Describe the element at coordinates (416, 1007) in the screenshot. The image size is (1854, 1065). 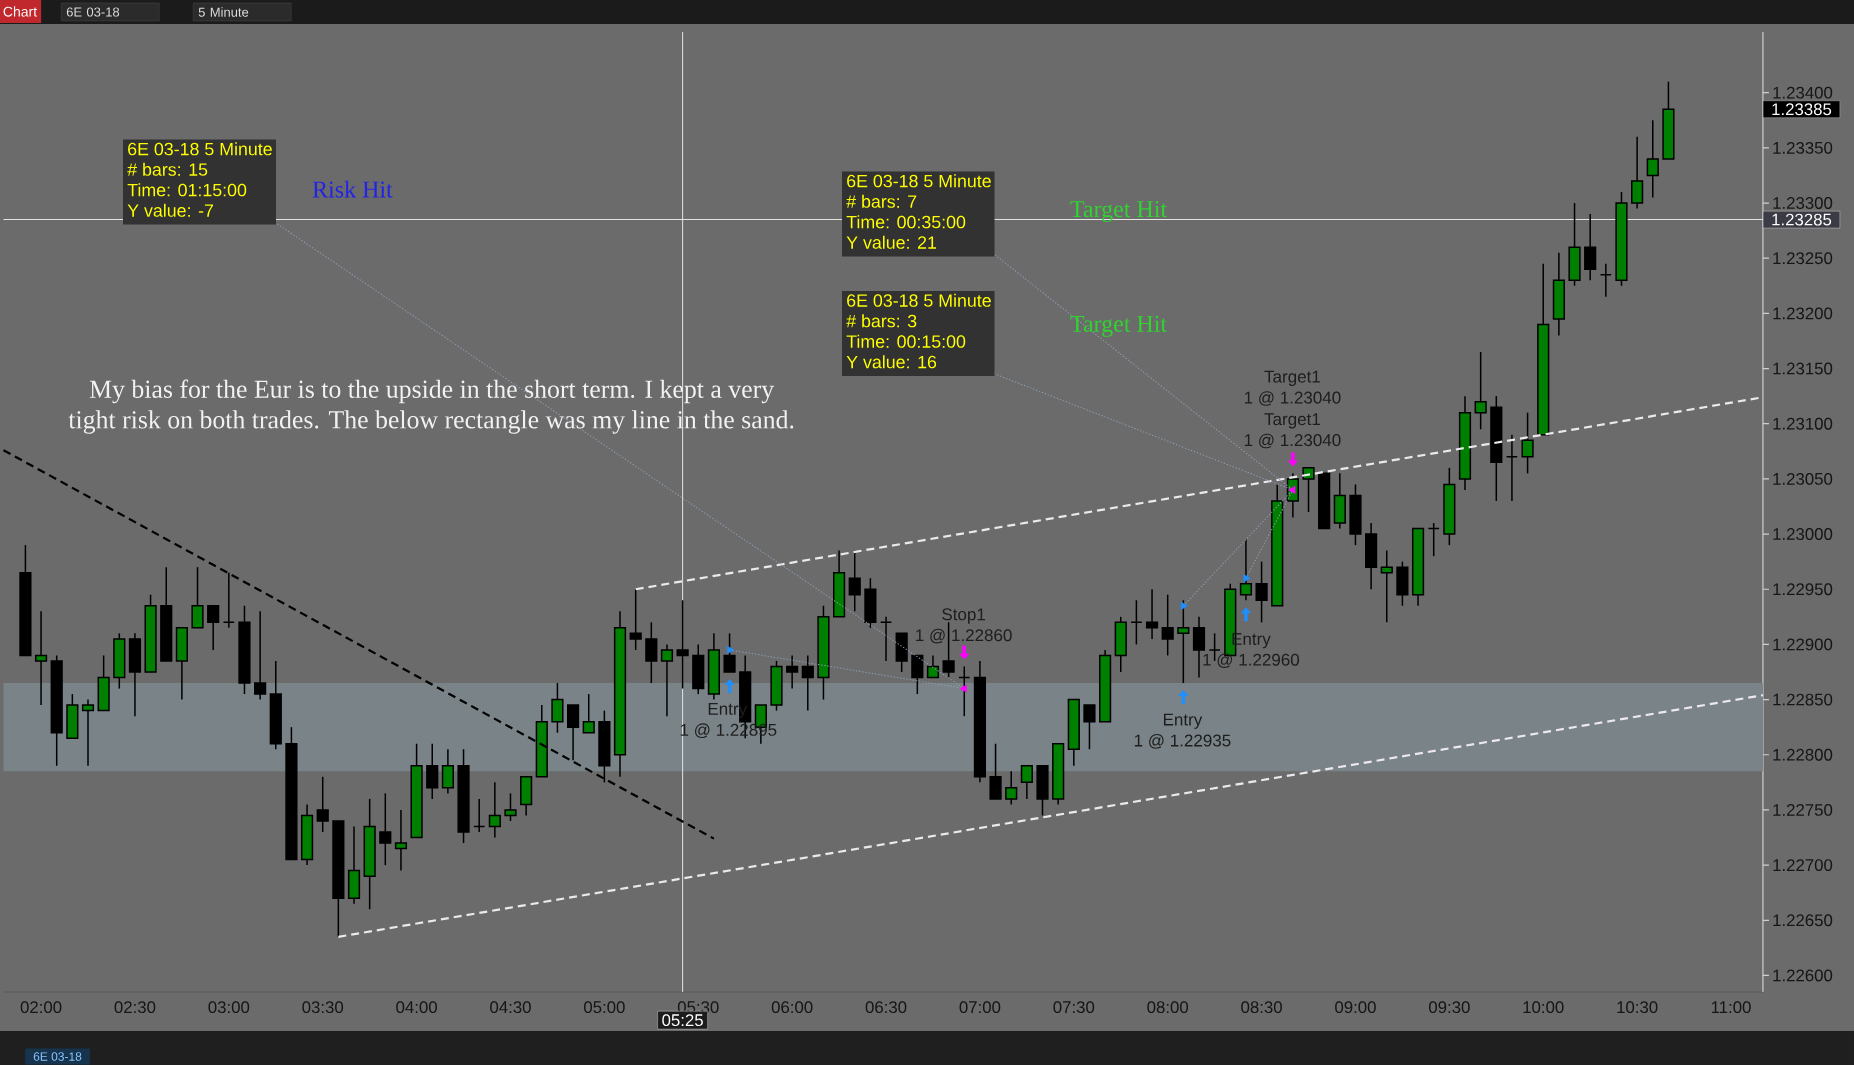
I see `x-tick-label: 04:00` at that location.